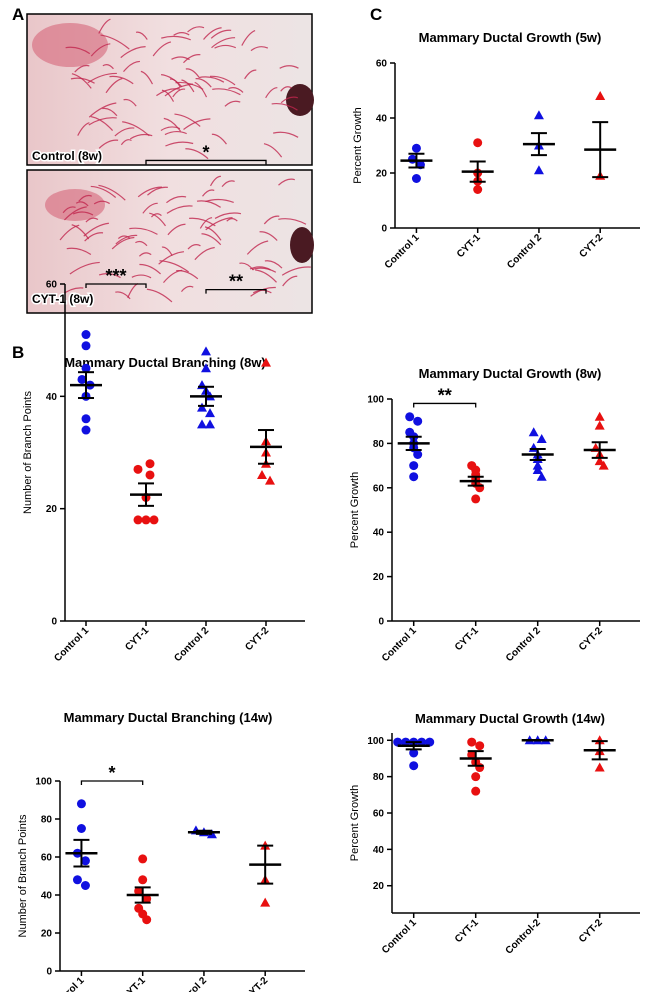 Image resolution: width=649 pixels, height=992 pixels. Describe the element at coordinates (112, 773) in the screenshot. I see `significance-label: *` at that location.